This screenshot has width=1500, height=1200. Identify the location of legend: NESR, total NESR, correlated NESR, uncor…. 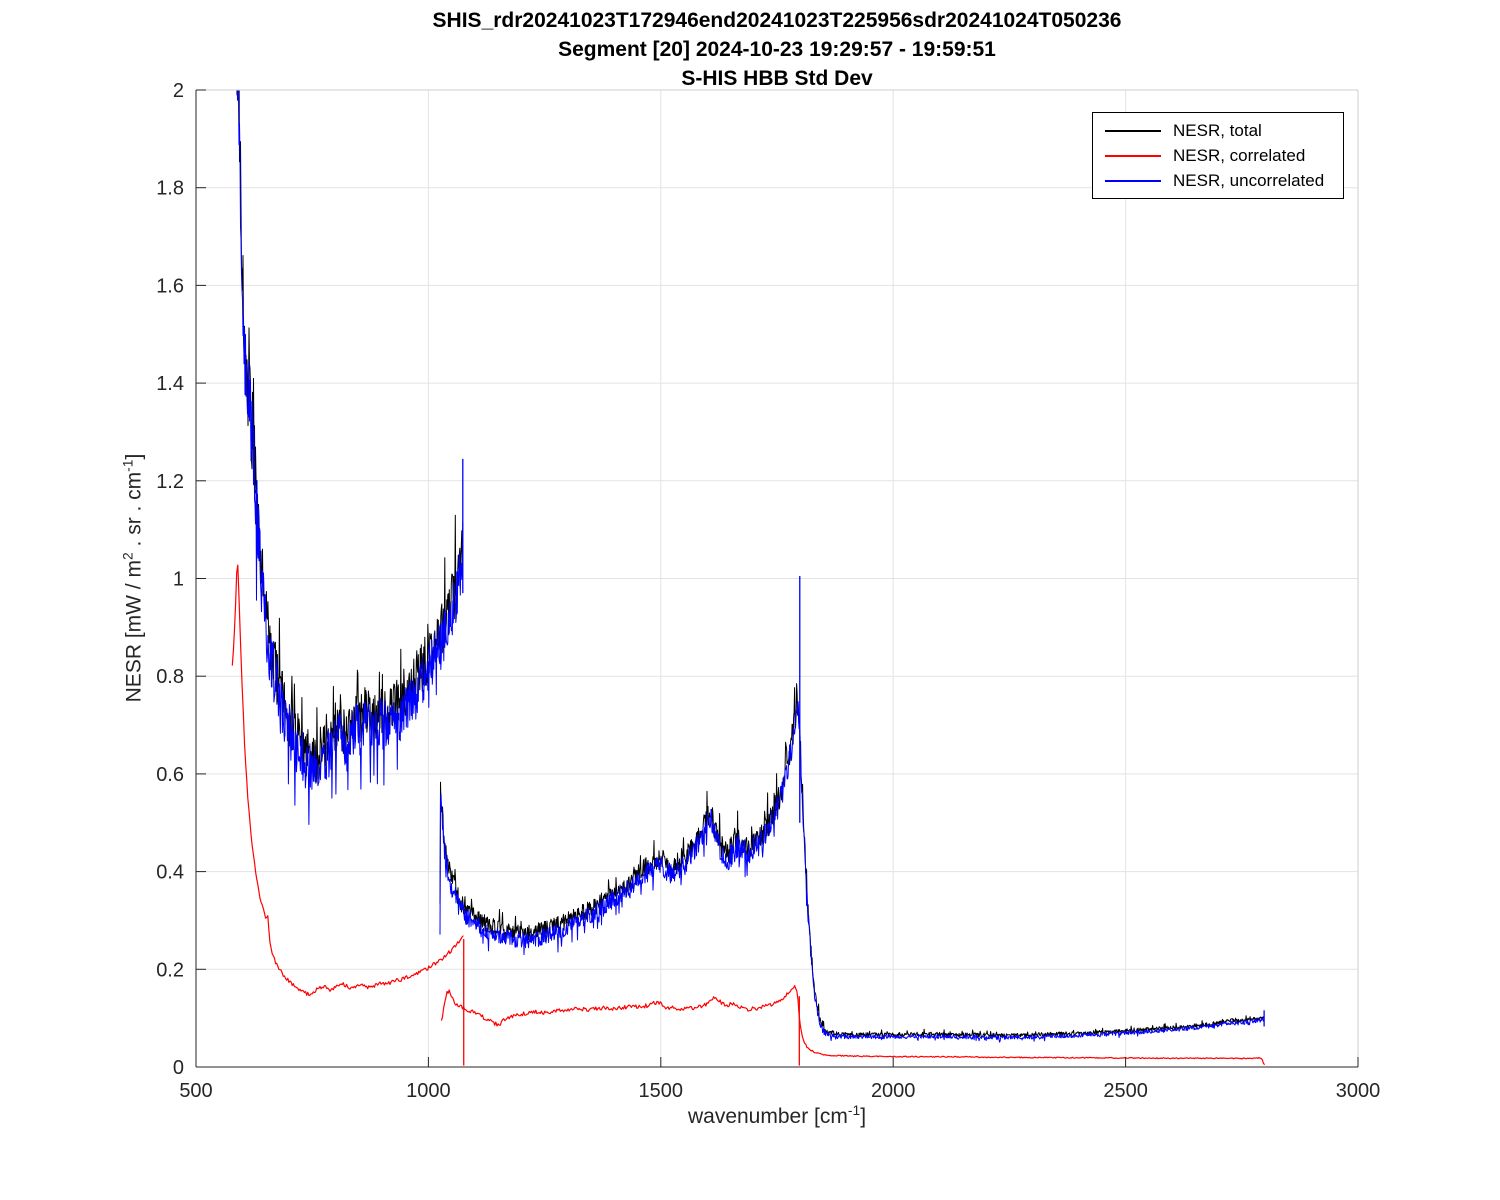
(1218, 155).